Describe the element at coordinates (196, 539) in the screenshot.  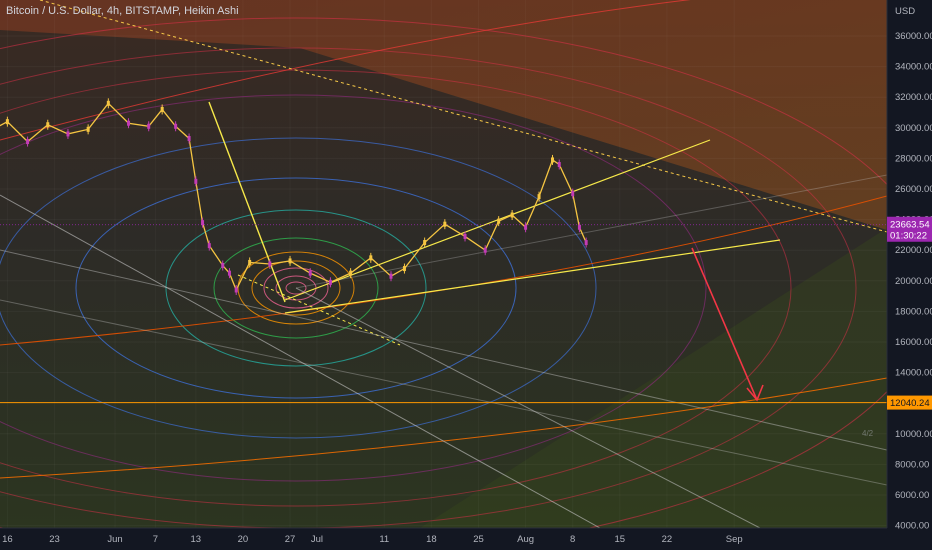
I see `x-tick-label: 13` at that location.